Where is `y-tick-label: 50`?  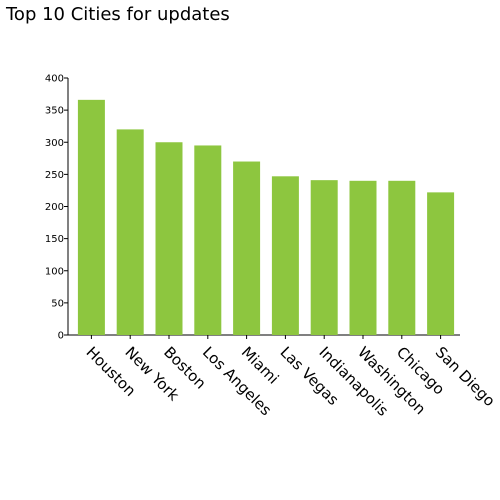 y-tick-label: 50 is located at coordinates (57, 303).